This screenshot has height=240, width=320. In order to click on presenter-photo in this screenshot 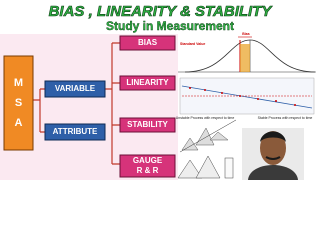, I will do `click(273, 154)`.